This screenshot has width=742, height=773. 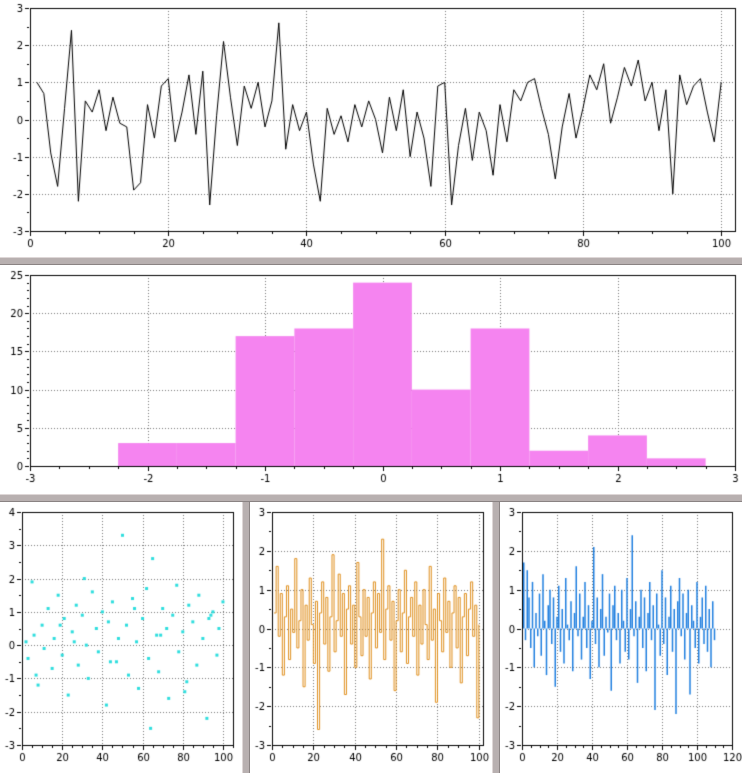 I want to click on panel-impulse-chart, so click(x=621, y=637).